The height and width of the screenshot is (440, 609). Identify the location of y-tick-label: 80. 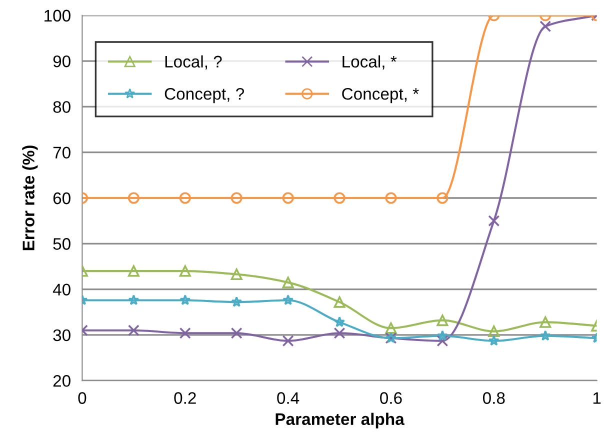
(61, 107).